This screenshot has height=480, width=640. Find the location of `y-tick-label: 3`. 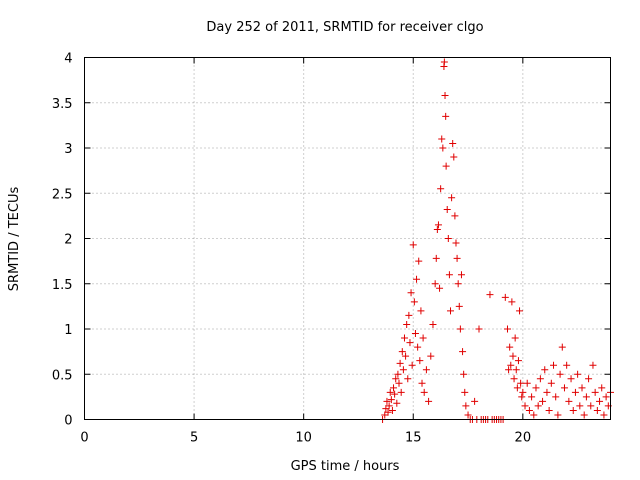

y-tick-label: 3 is located at coordinates (68, 149).